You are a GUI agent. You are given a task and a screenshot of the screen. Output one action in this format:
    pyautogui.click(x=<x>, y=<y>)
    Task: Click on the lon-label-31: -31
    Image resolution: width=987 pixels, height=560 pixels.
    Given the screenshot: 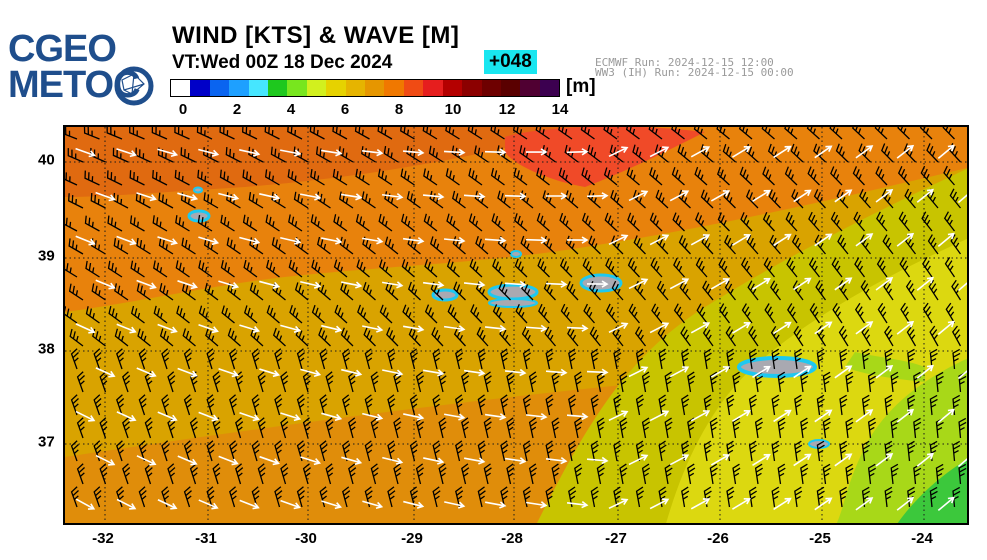 What is the action you would take?
    pyautogui.click(x=206, y=538)
    